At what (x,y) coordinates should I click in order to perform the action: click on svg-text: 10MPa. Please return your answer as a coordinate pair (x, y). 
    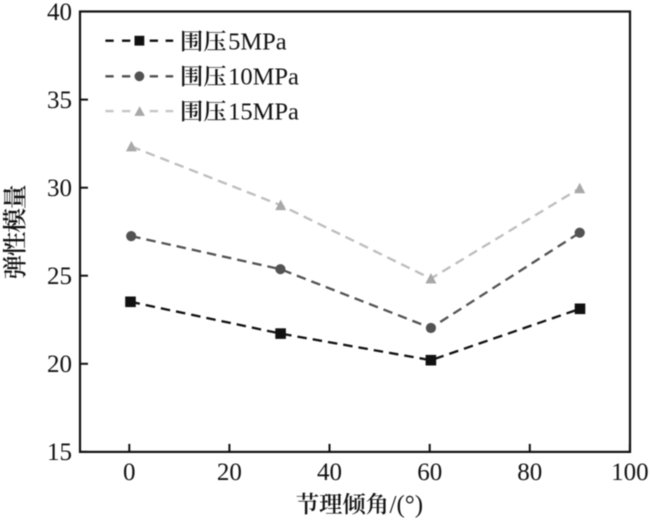
    Looking at the image, I should click on (263, 77).